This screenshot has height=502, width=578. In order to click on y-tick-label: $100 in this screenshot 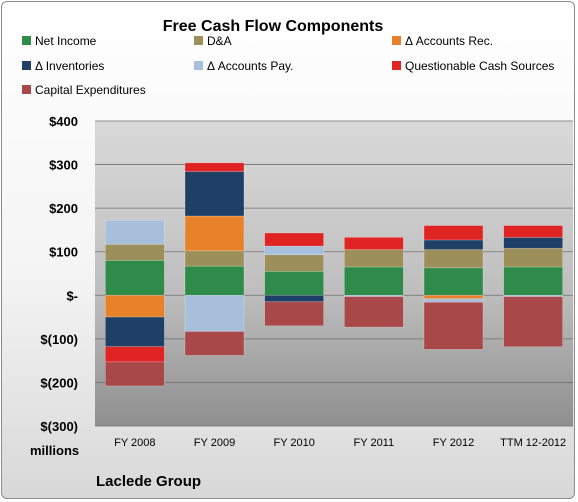, I will do `click(63, 252)`.